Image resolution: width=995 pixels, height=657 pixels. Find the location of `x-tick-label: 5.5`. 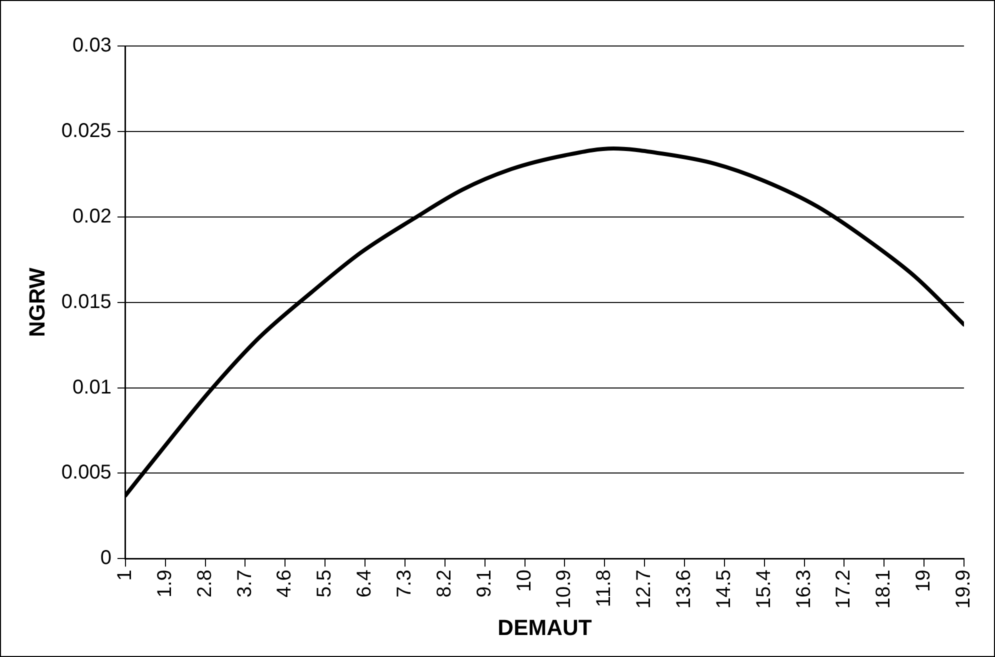

x-tick-label: 5.5 is located at coordinates (325, 584).